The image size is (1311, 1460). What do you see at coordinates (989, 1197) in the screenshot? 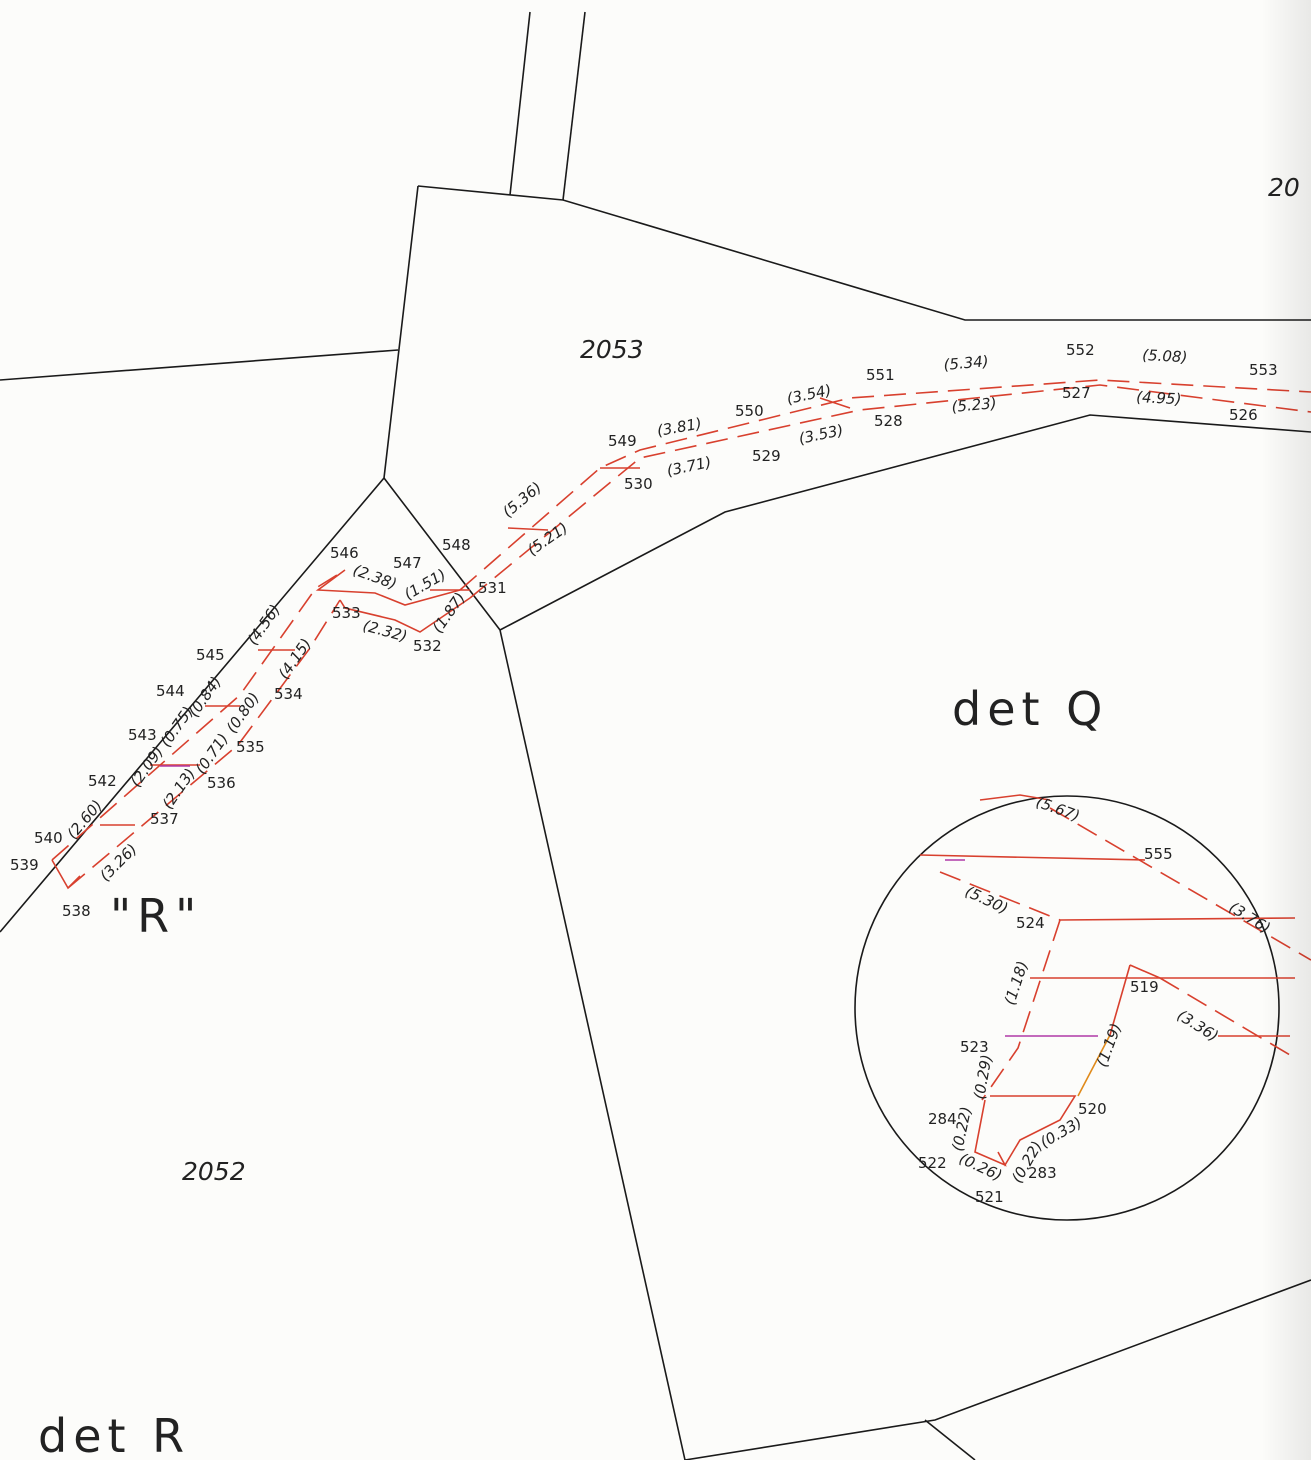
I see `point-label: 521` at bounding box center [989, 1197].